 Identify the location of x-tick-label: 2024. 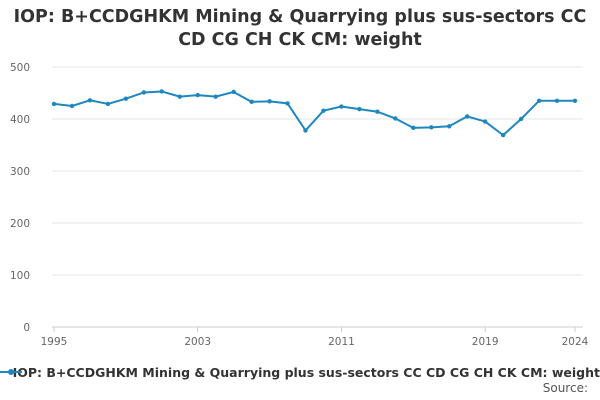
(575, 342).